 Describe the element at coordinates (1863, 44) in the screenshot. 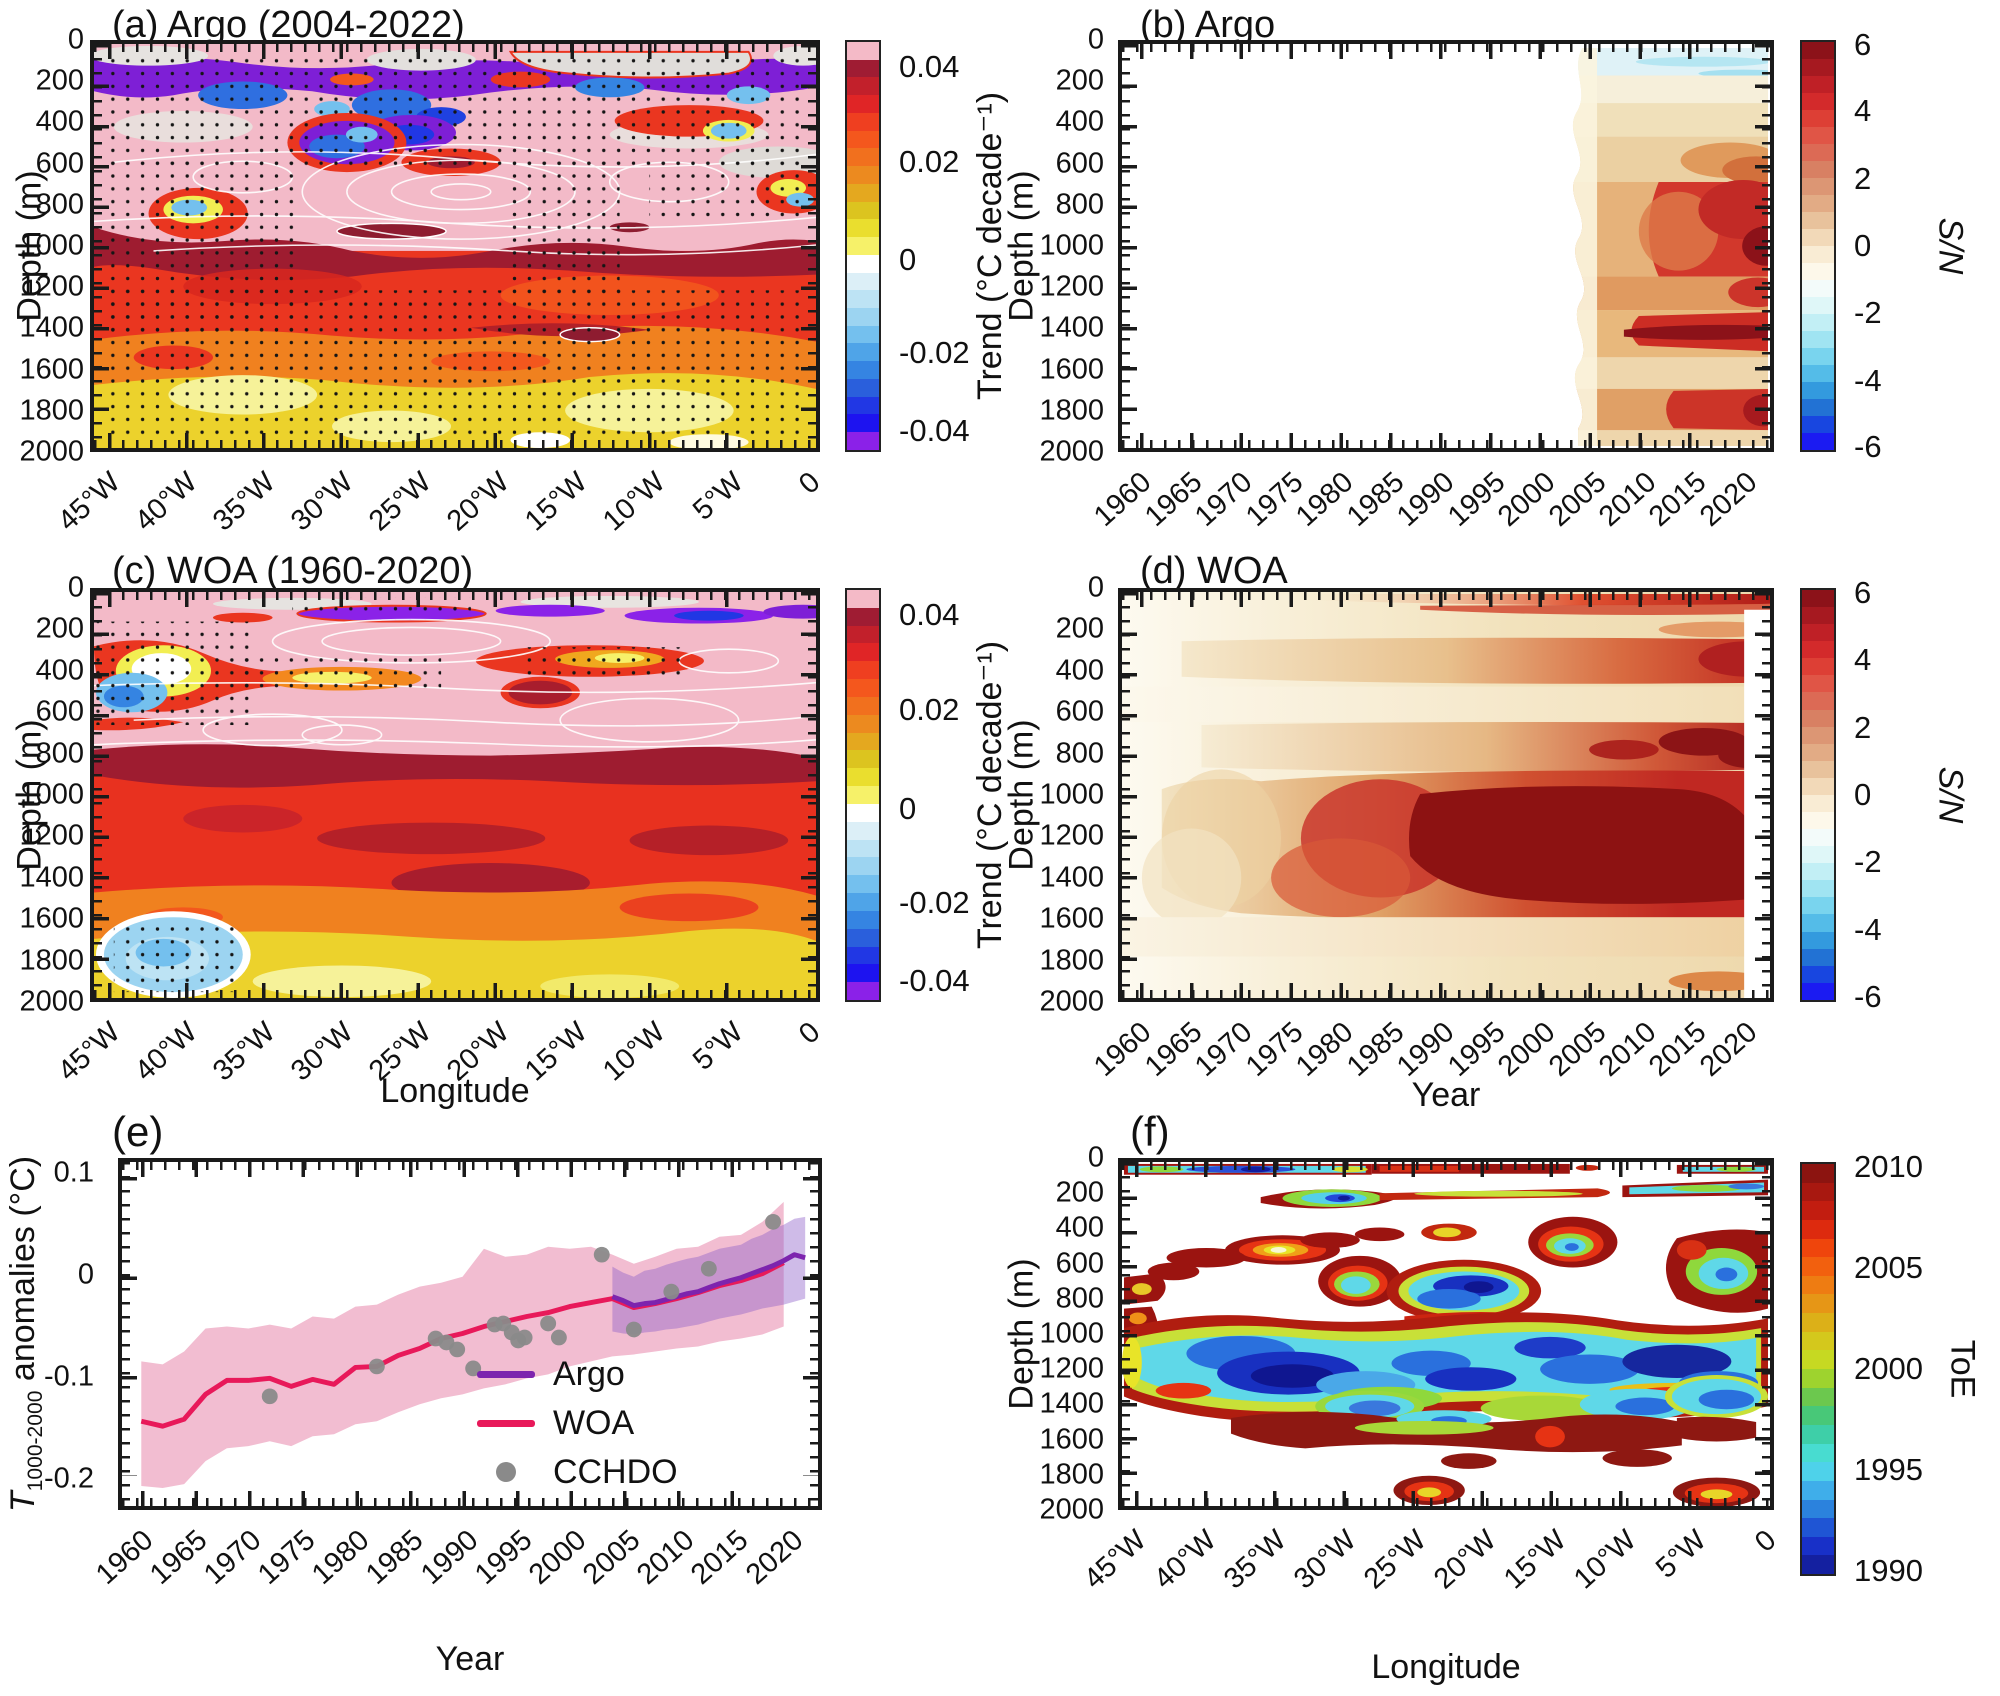

I see `colorbar-tick-label: 6` at that location.